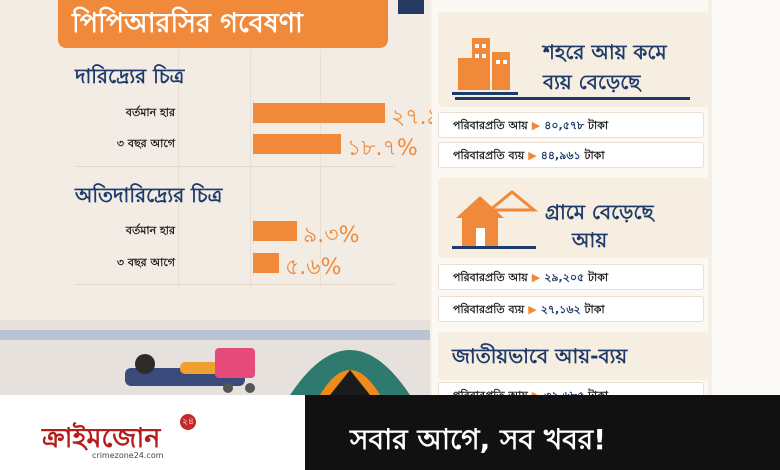  What do you see at coordinates (101, 438) in the screenshot?
I see `site-logo: ক্রাইমজোন` at bounding box center [101, 438].